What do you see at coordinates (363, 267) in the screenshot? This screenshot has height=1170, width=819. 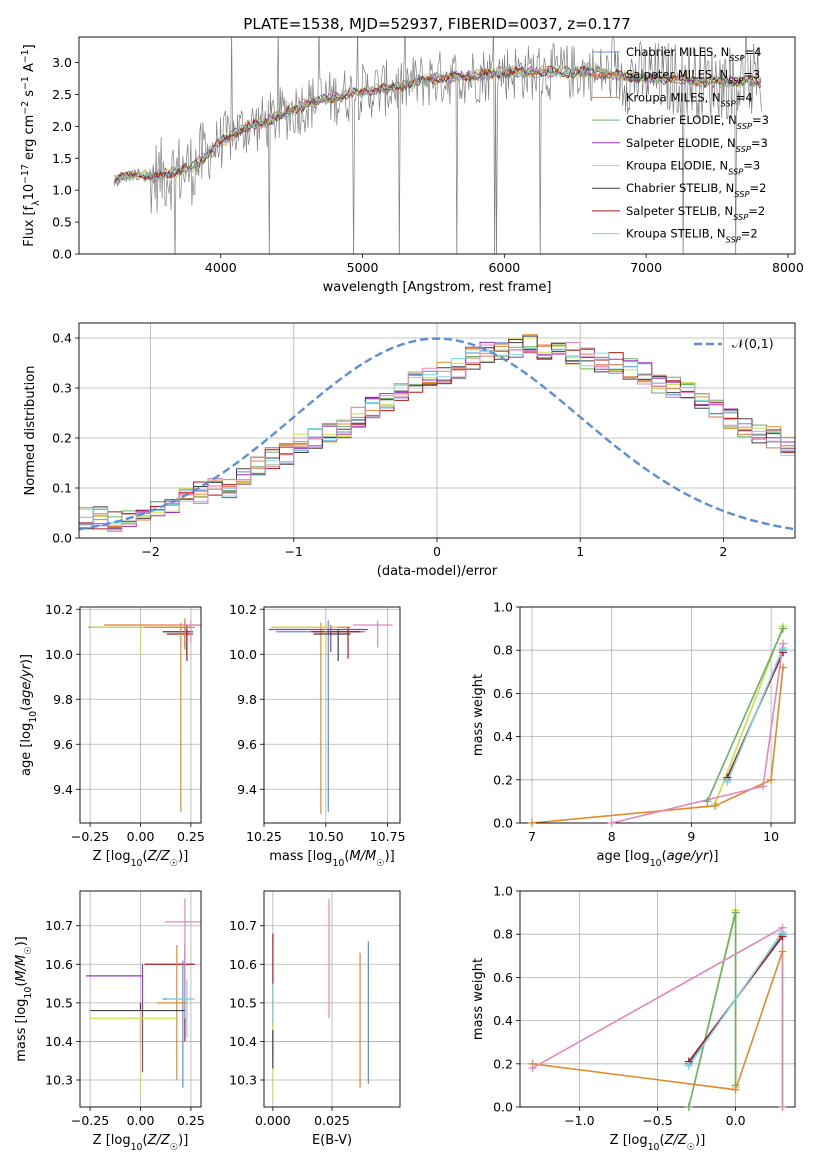 I see `x-tick-label: 5000` at bounding box center [363, 267].